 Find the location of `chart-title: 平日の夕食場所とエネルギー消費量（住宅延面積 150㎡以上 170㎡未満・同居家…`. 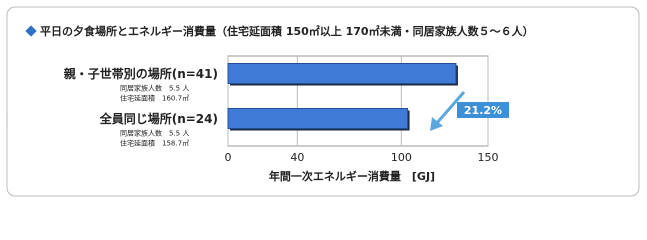

chart-title: 平日の夕食場所とエネルギー消費量（住宅延面積 150㎡以上 170㎡未満・同居家… is located at coordinates (287, 31).